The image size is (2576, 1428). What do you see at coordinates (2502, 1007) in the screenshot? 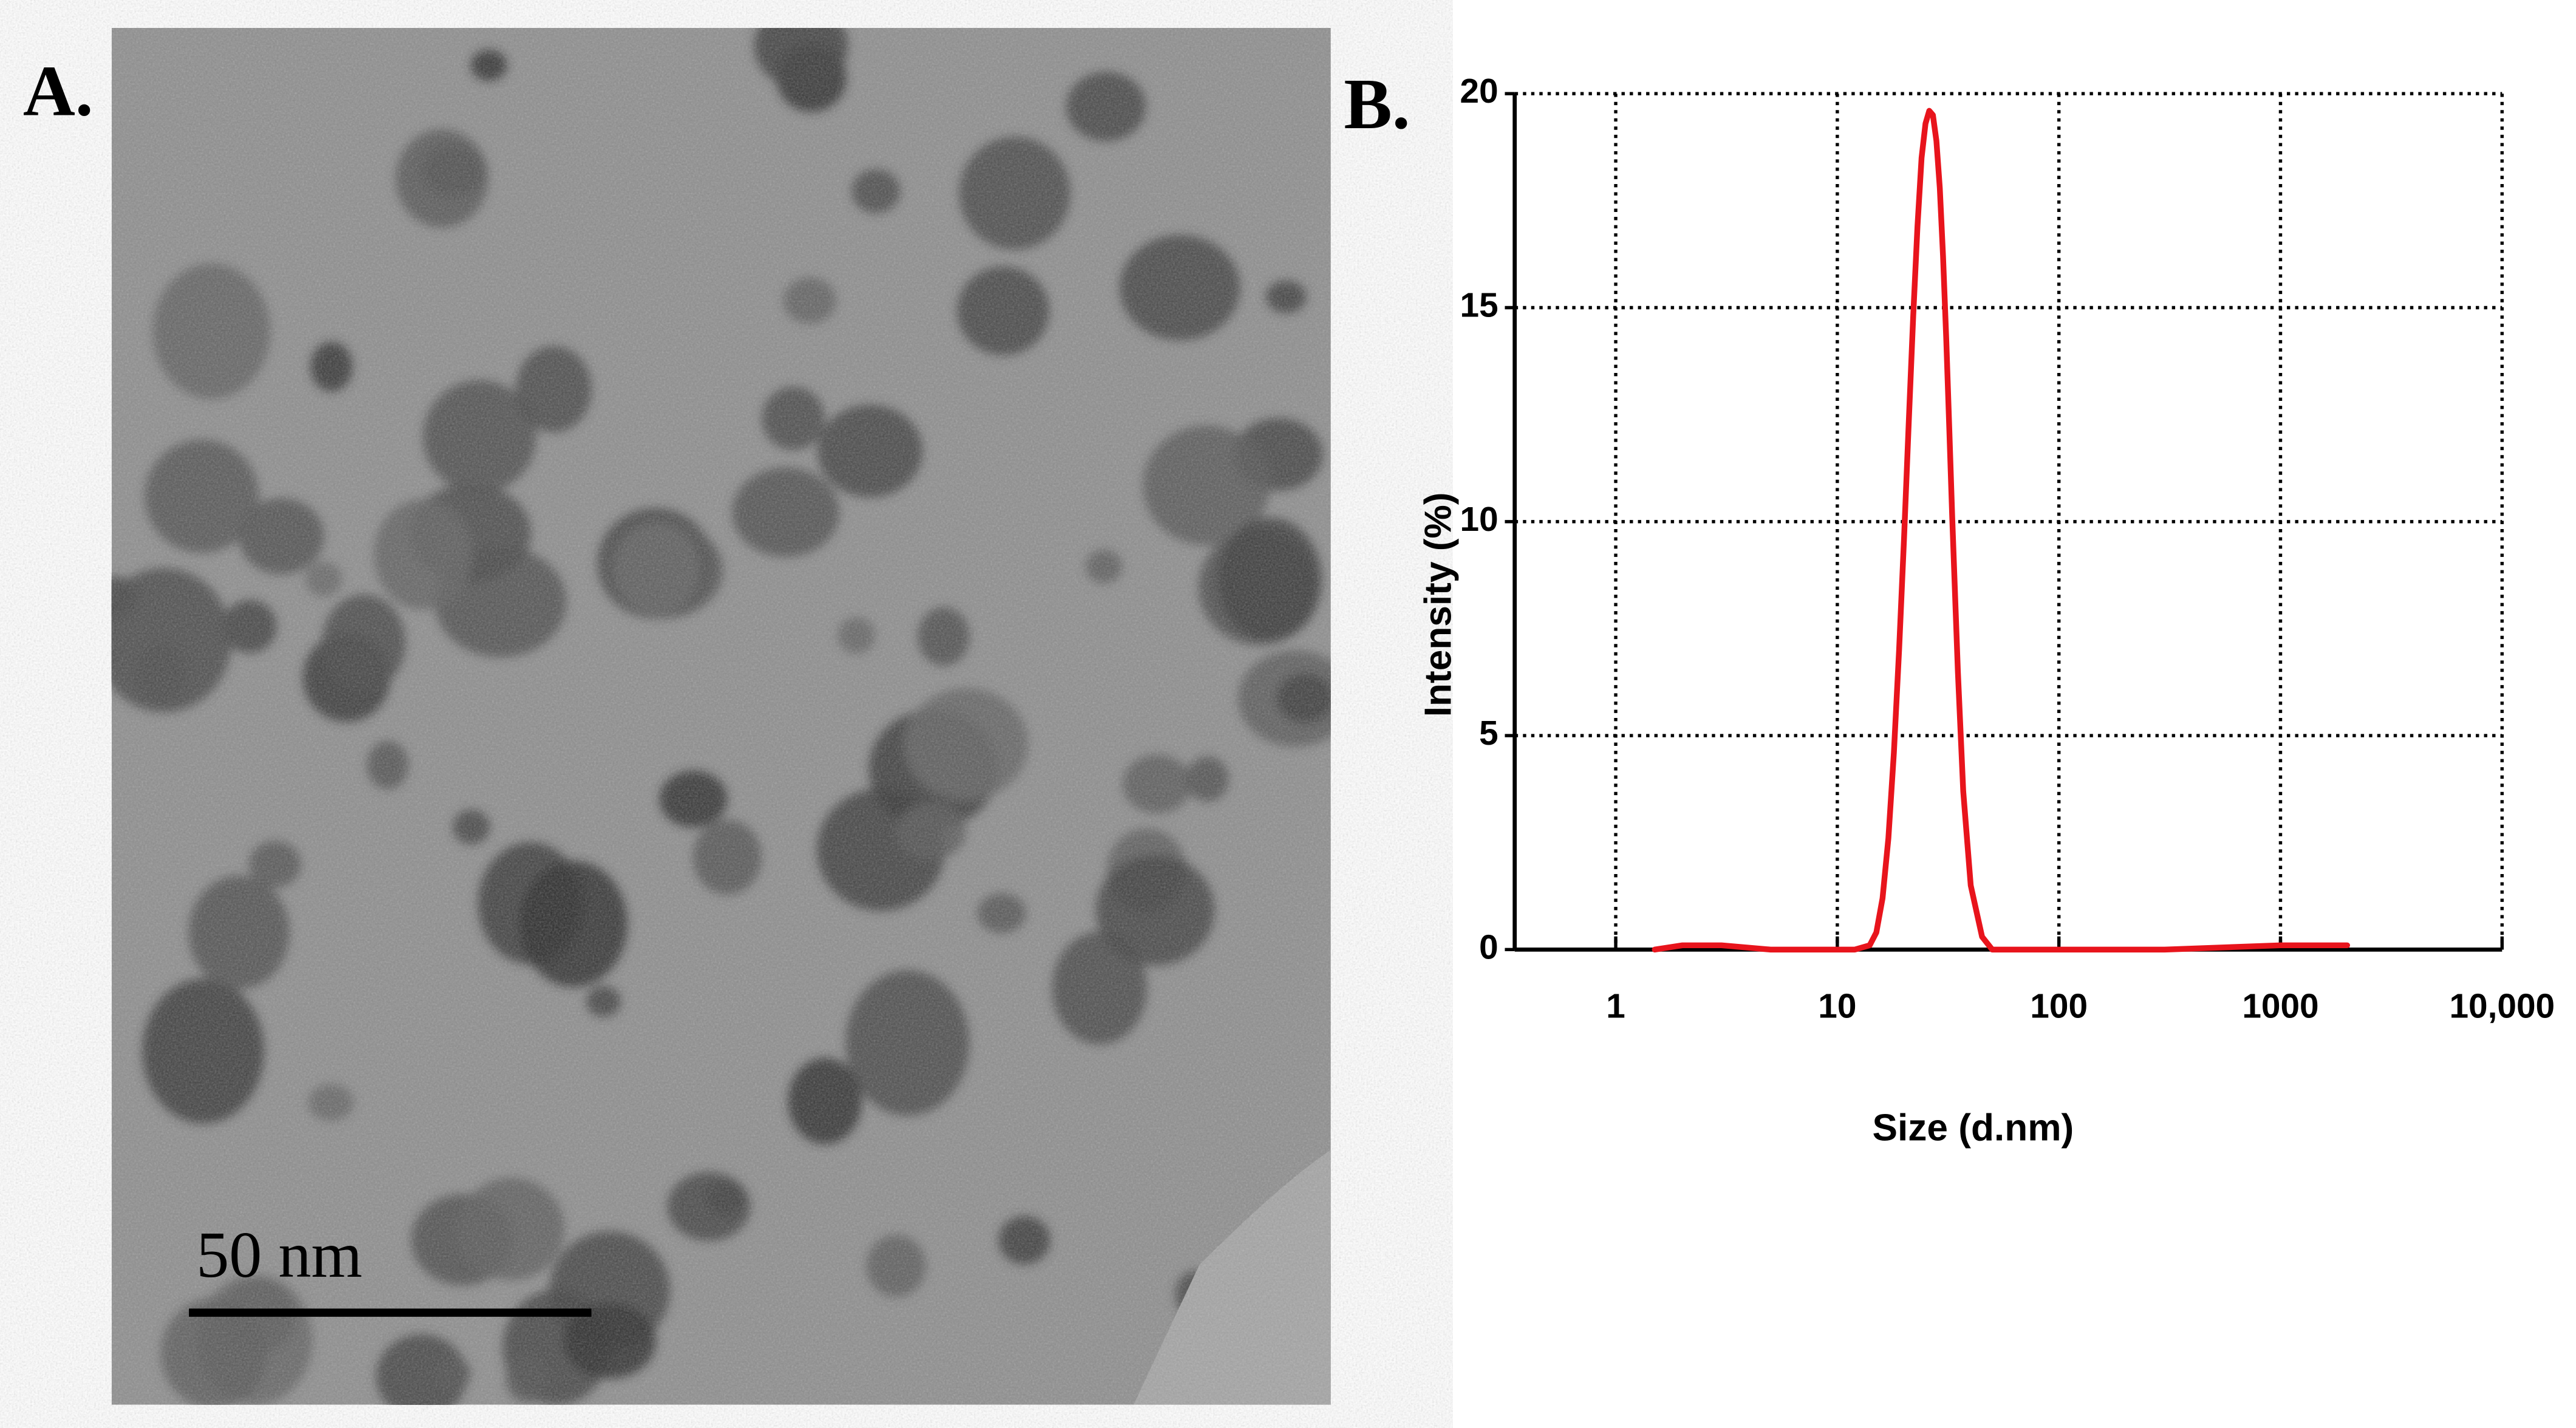
I see `x-tick-label: 10,000` at bounding box center [2502, 1007].